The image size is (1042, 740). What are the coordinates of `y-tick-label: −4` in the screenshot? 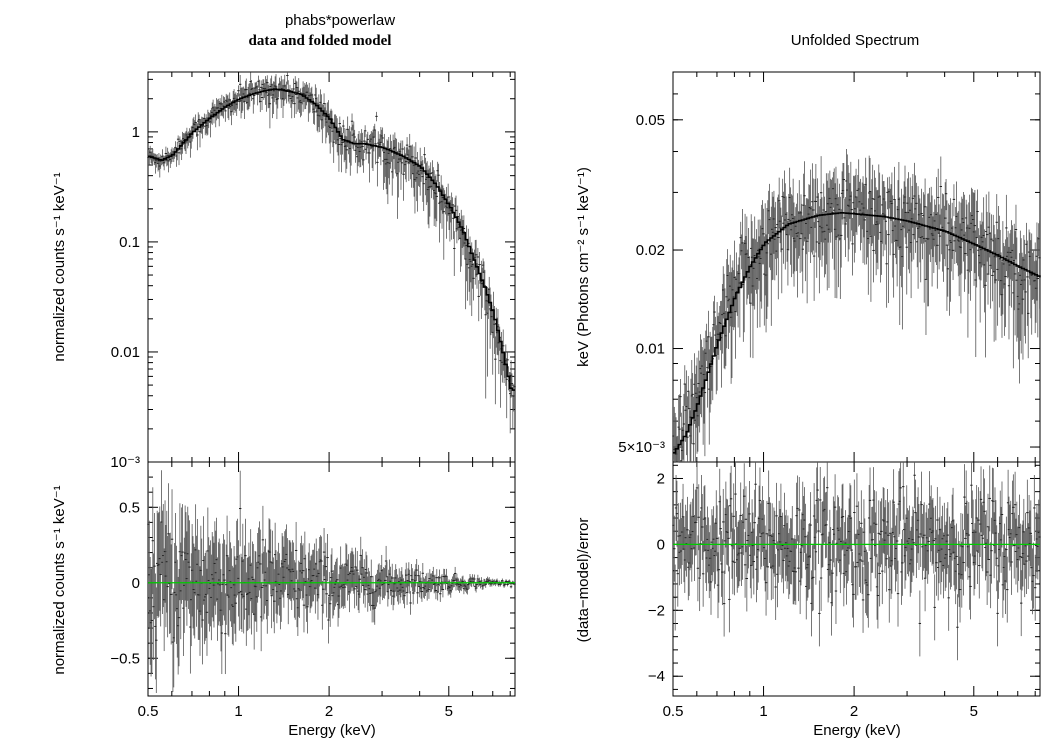 It's located at (656, 676).